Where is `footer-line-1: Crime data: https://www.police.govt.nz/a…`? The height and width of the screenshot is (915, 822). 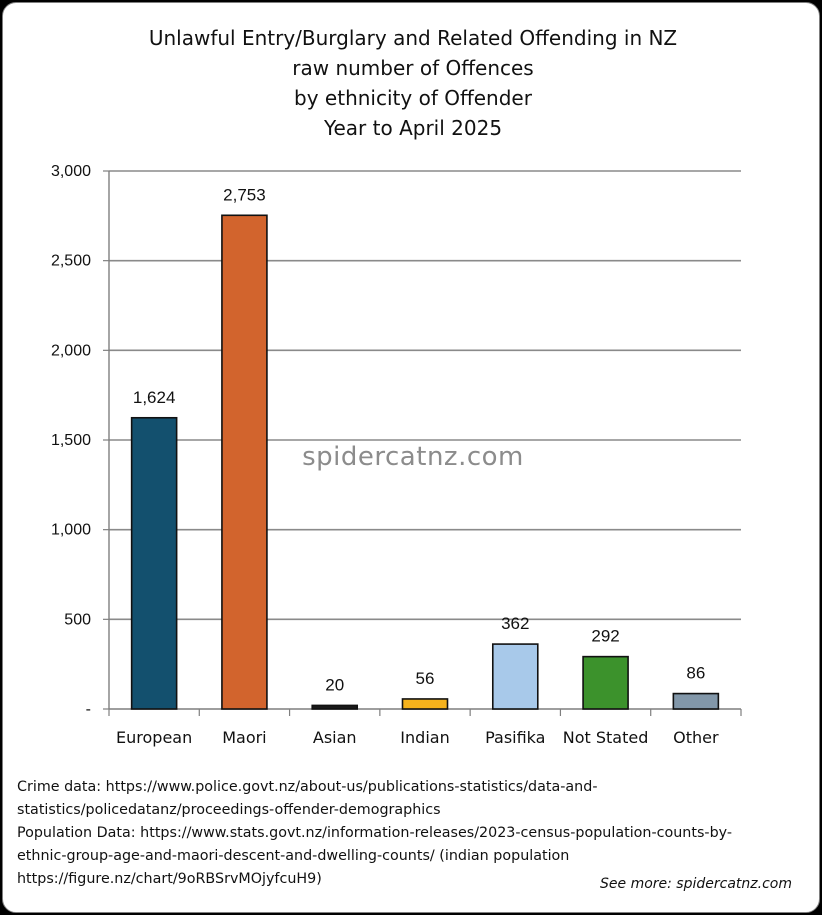 footer-line-1: Crime data: https://www.police.govt.nz/a… is located at coordinates (307, 787).